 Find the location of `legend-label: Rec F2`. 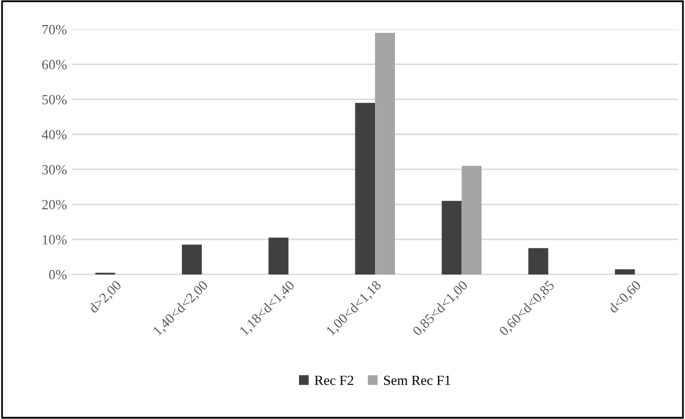

legend-label: Rec F2 is located at coordinates (334, 381).